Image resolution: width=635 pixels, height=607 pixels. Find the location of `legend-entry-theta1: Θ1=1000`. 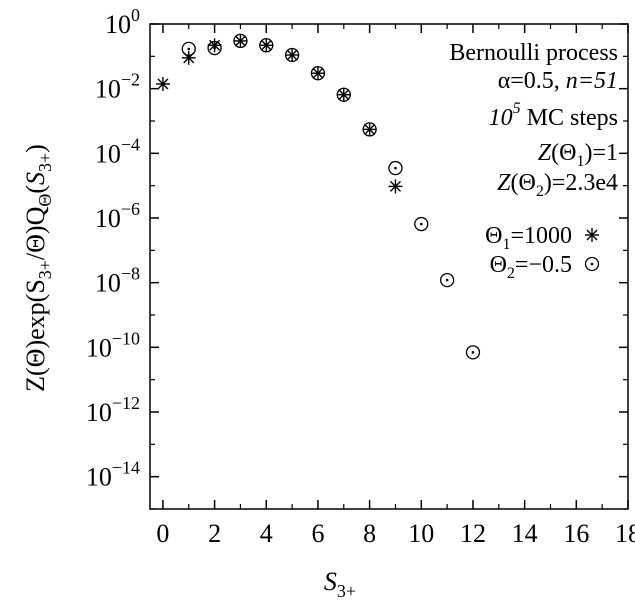

legend-entry-theta1: Θ1=1000 is located at coordinates (528, 238).